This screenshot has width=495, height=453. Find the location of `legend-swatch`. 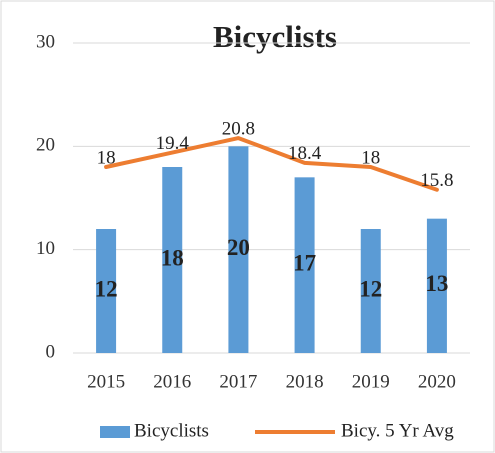

legend-swatch is located at coordinates (115, 432).